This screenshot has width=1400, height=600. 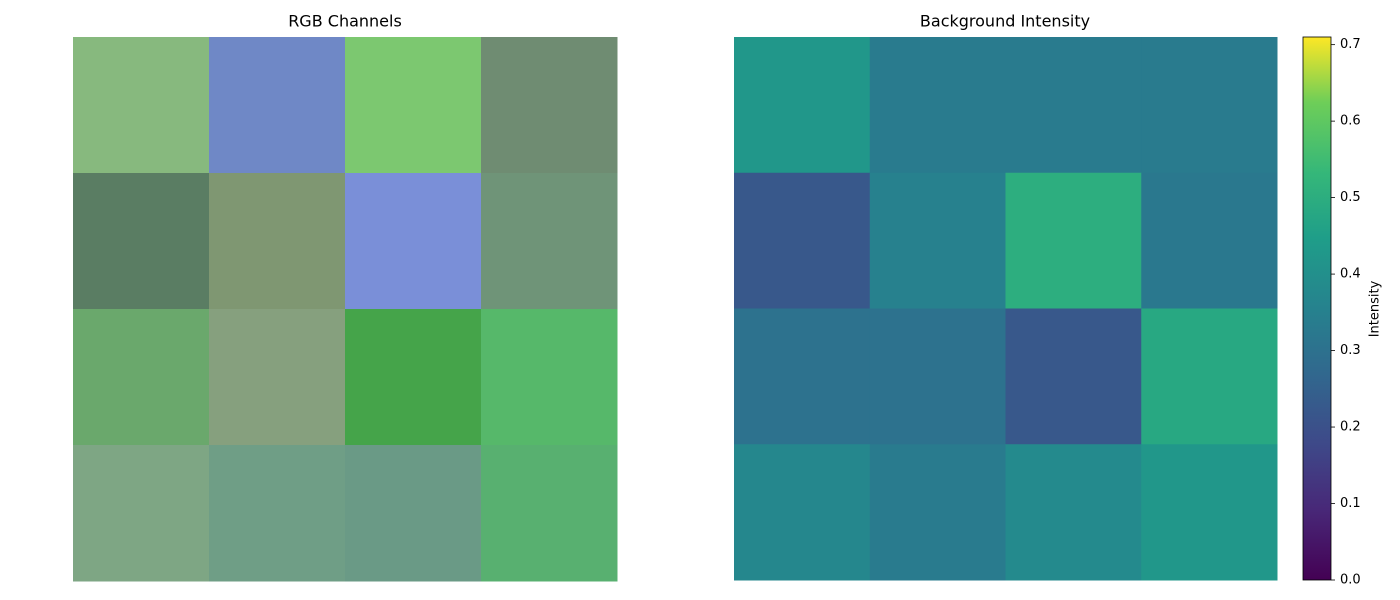 I want to click on colorbar, so click(x=1317, y=308).